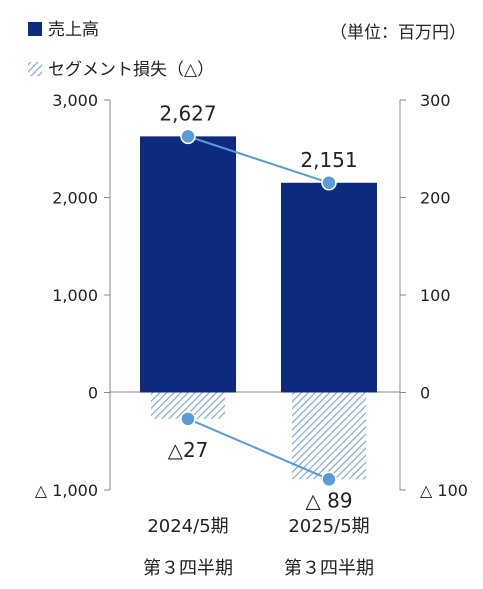 Image resolution: width=483 pixels, height=589 pixels. Describe the element at coordinates (398, 33) in the screenshot. I see `unit-label: （単位：百万円）` at that location.